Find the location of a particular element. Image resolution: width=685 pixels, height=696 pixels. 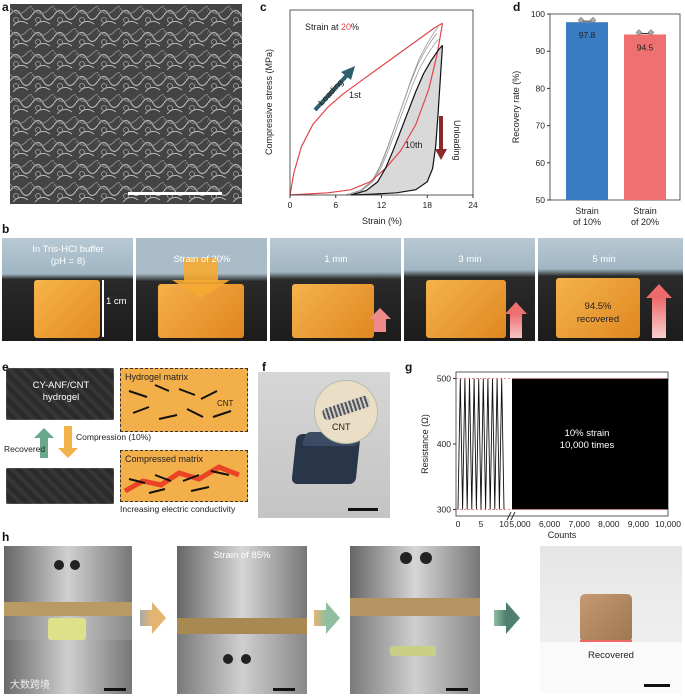

tenth-cycle-label: 10th is located at coordinates (414, 145).